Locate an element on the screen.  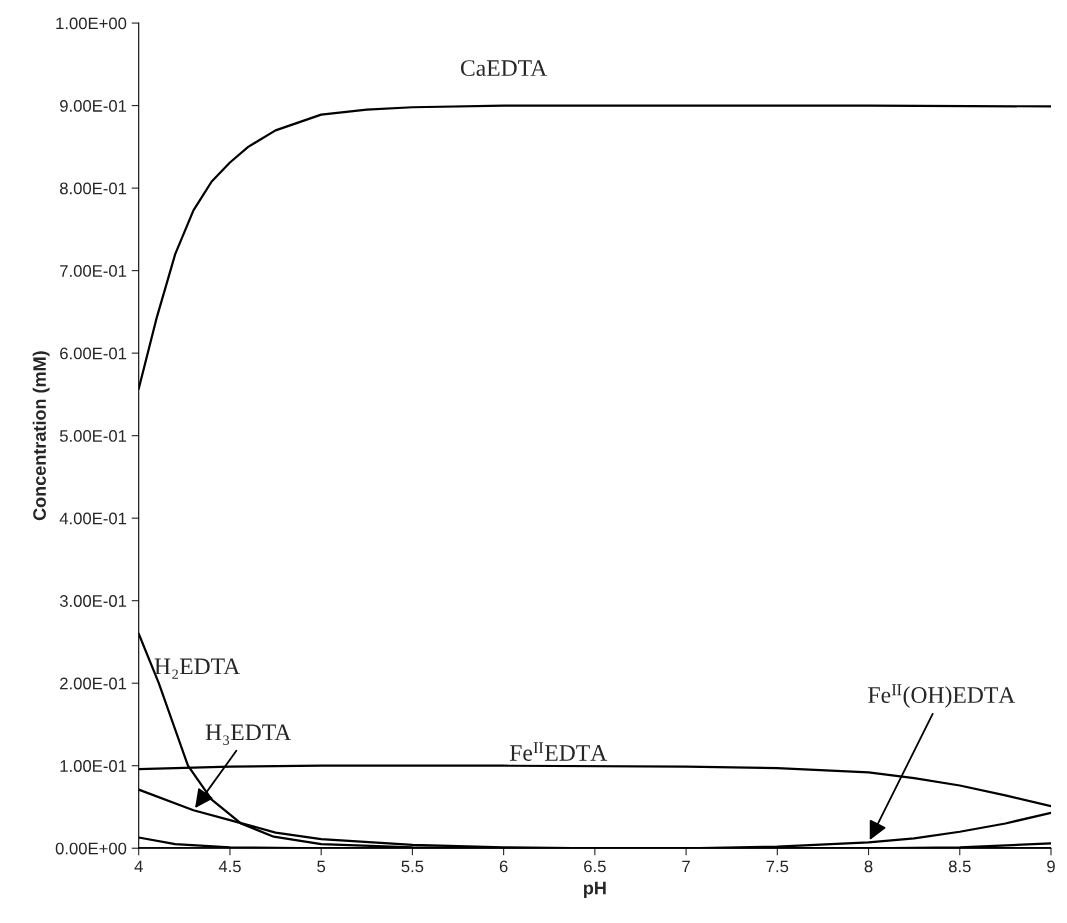
x-axis-title: pH is located at coordinates (595, 889).